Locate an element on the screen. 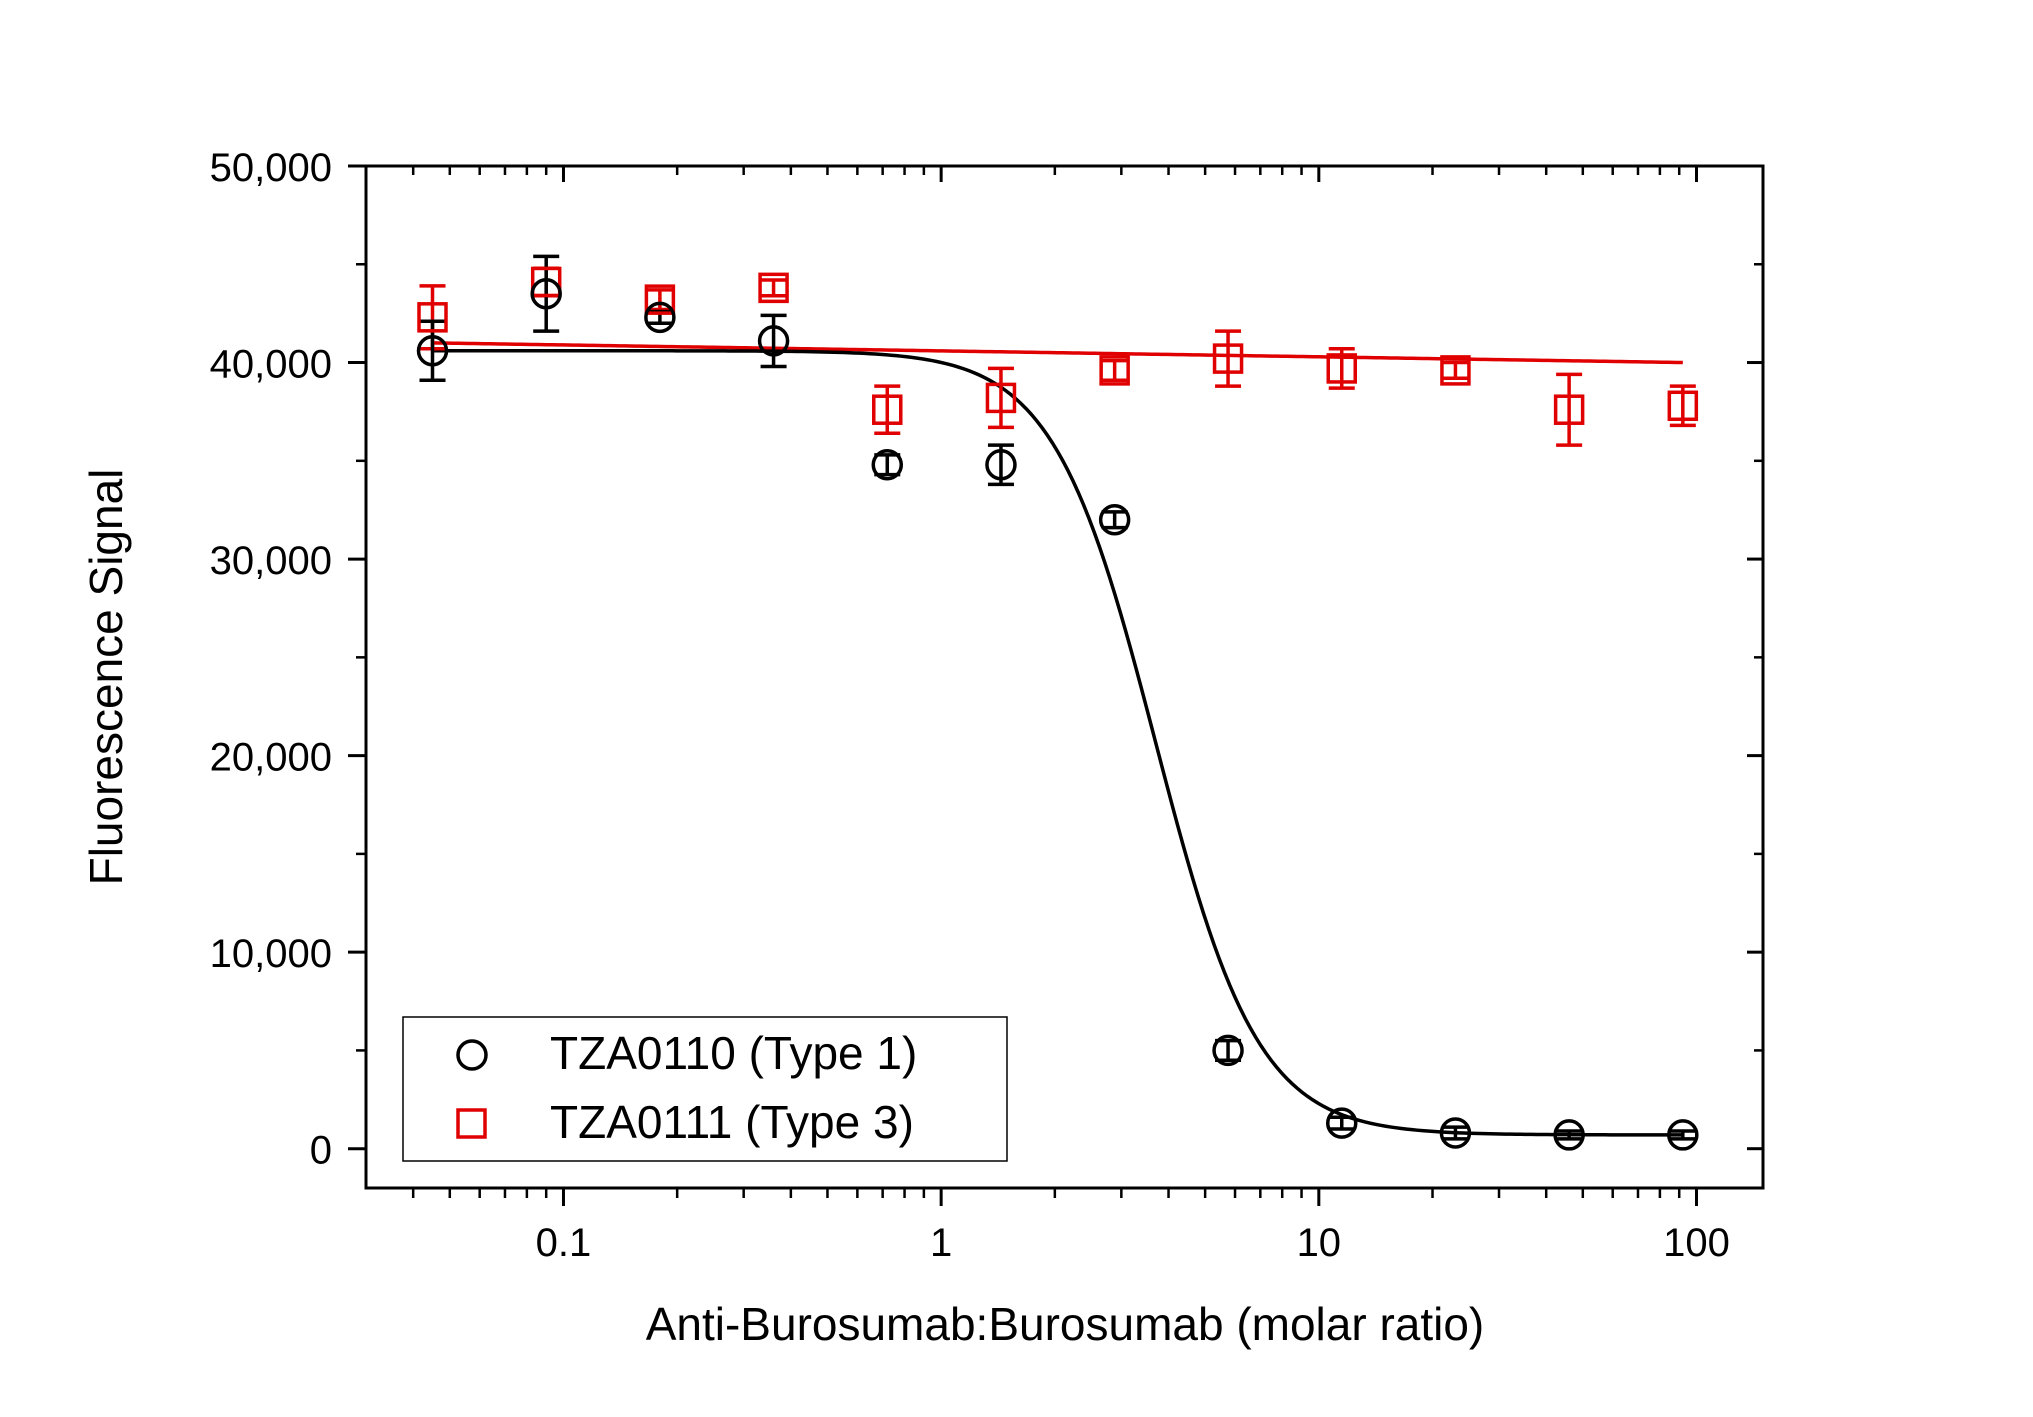  legend: TZA0110 (Type 1) TZA0111 (Type 3) is located at coordinates (705, 1089).